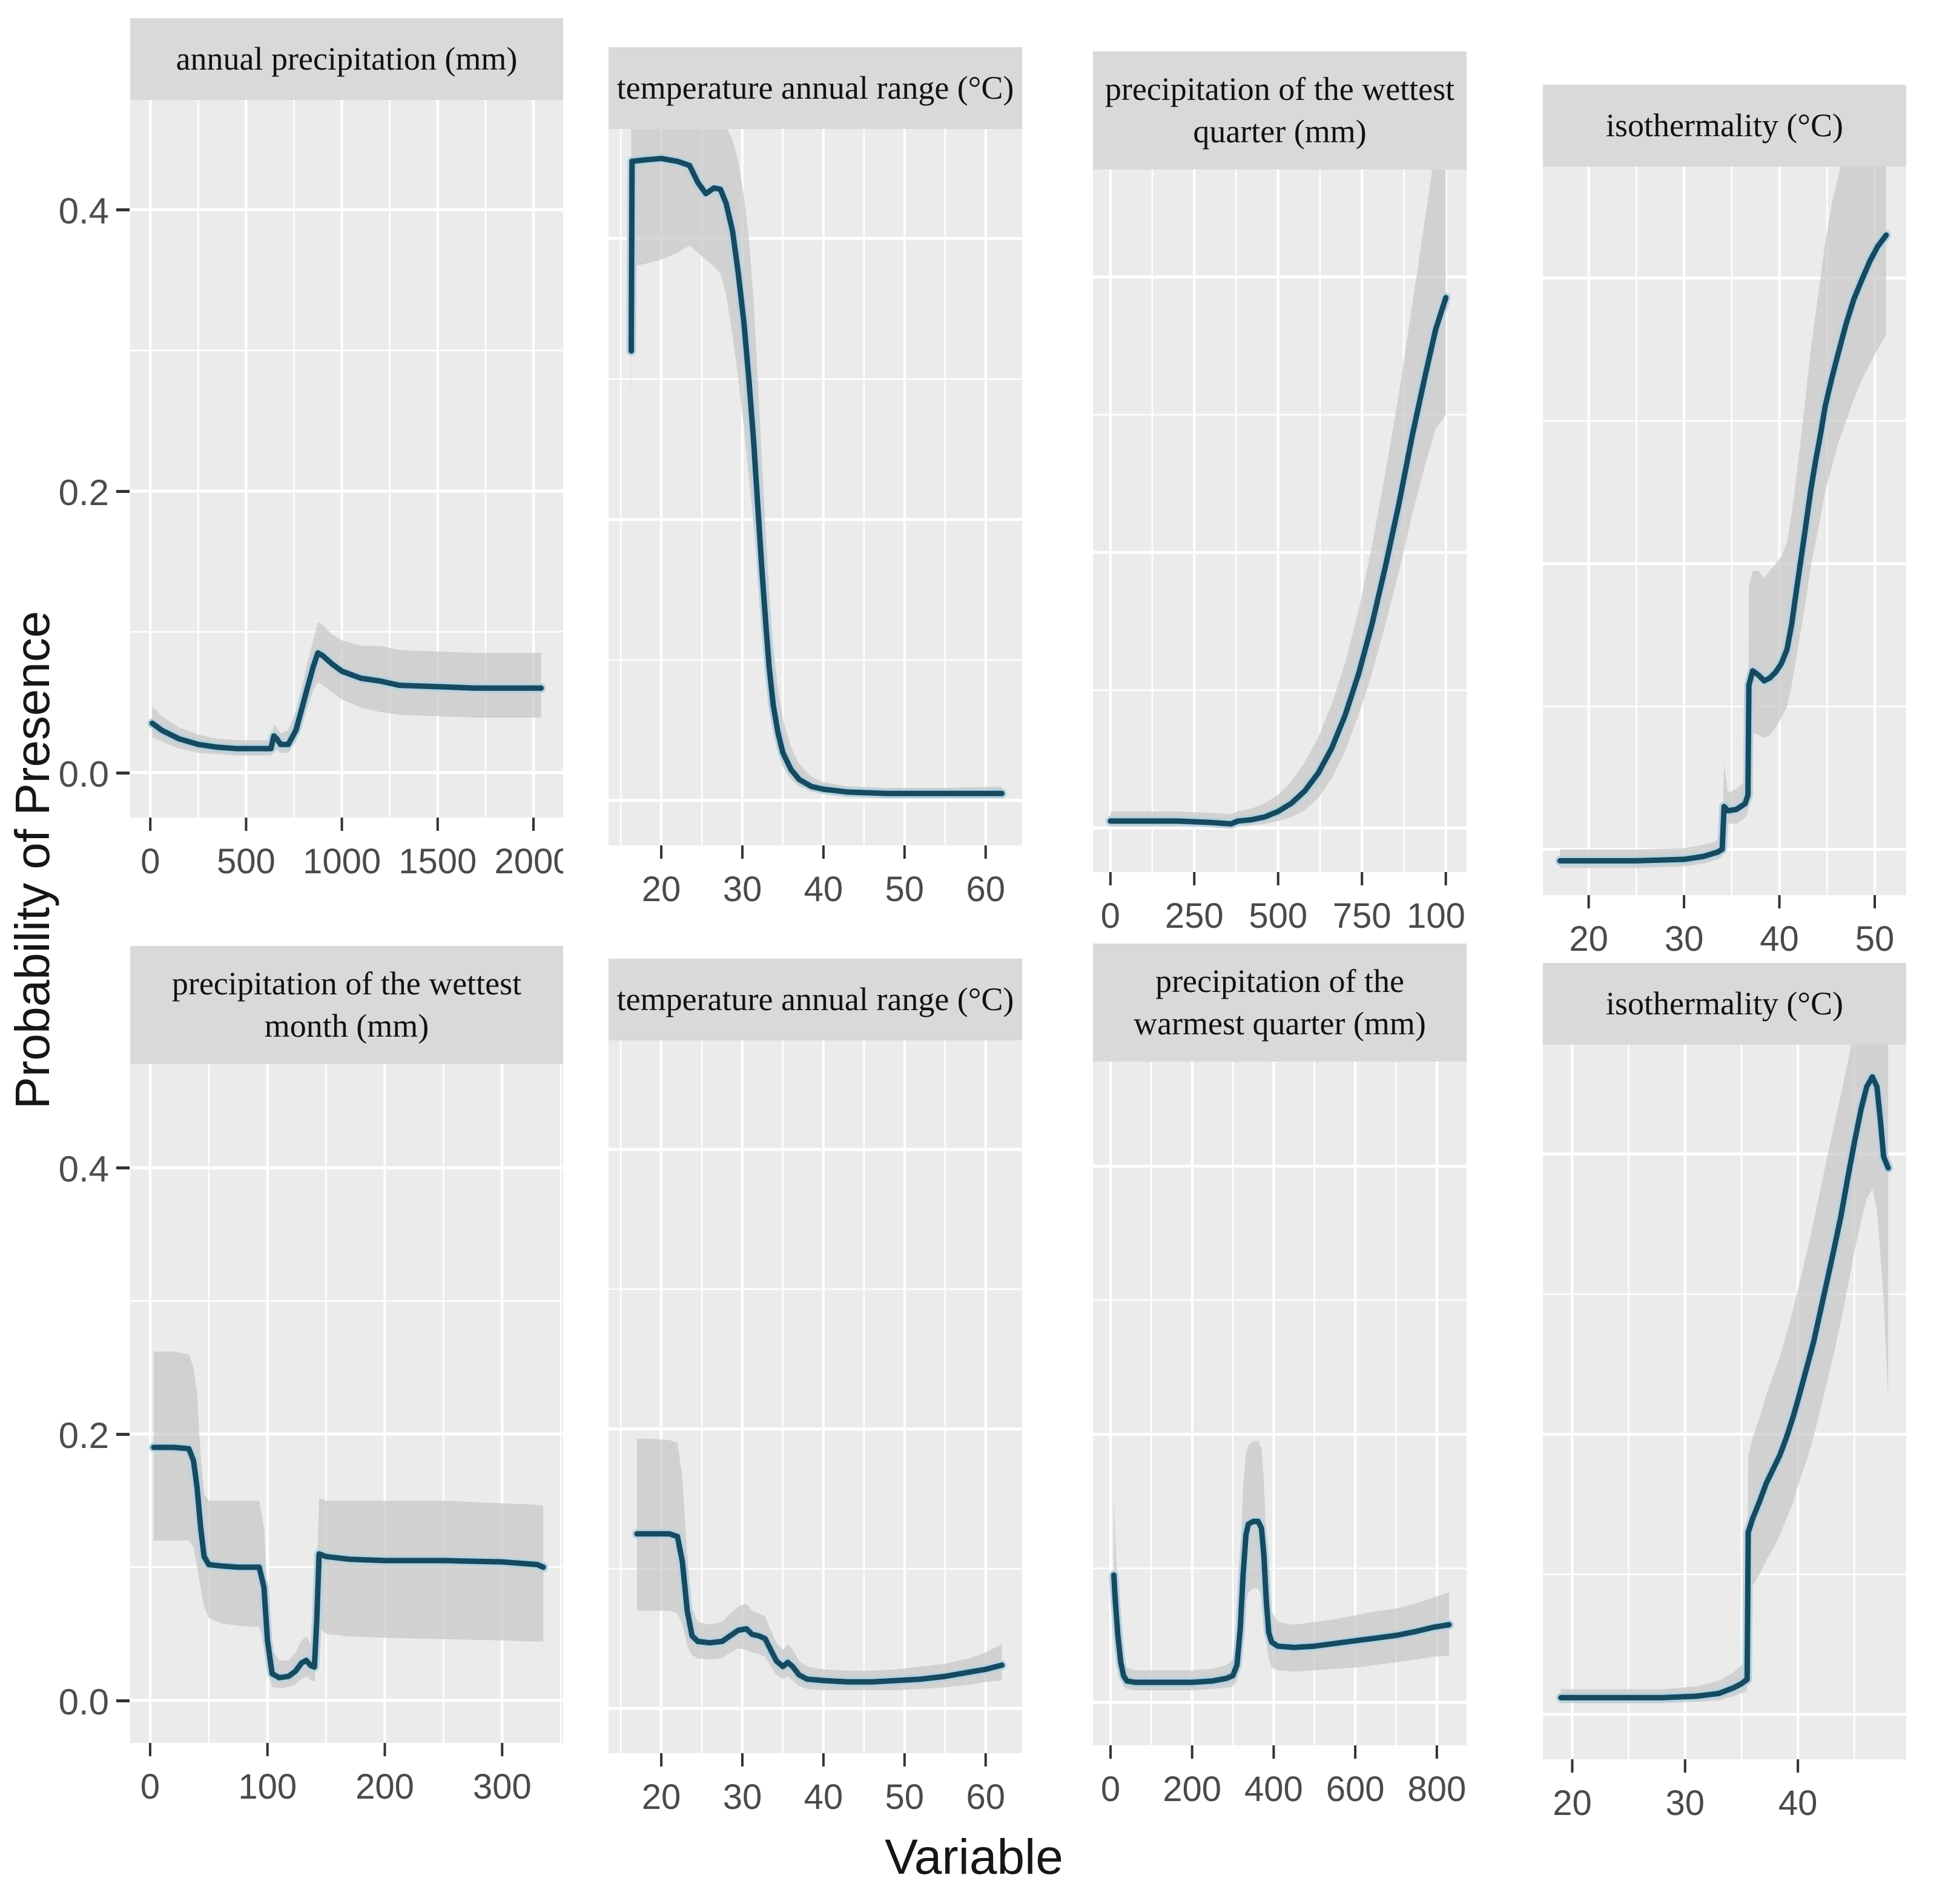 Image resolution: width=1948 pixels, height=1904 pixels. I want to click on x-tick-label: 600, so click(1355, 1789).